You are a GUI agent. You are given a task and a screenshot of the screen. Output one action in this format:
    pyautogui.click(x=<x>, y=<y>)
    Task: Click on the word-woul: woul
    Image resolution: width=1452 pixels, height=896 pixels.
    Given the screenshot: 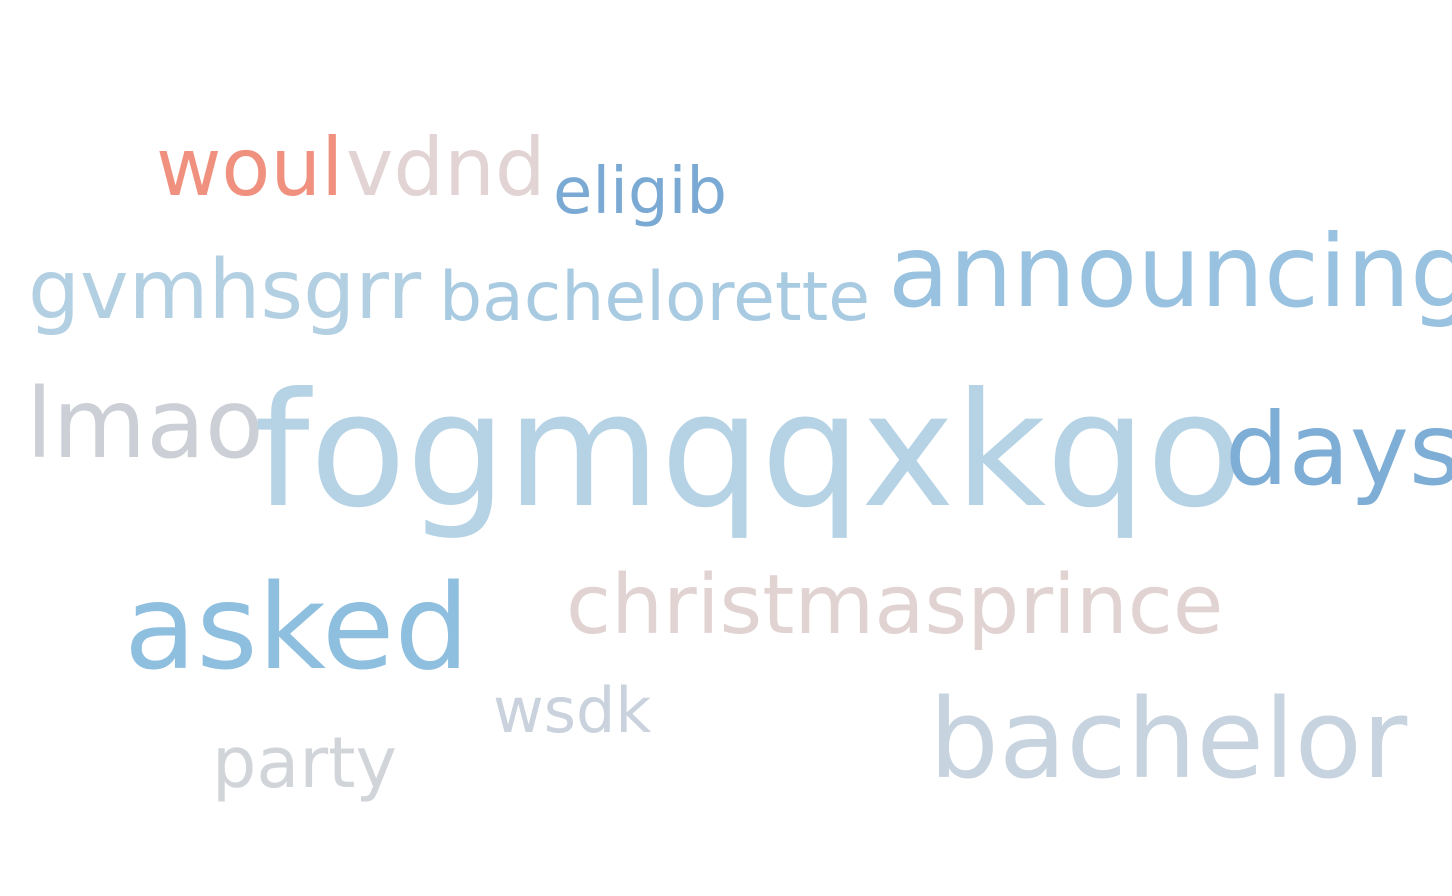 What is the action you would take?
    pyautogui.click(x=250, y=167)
    